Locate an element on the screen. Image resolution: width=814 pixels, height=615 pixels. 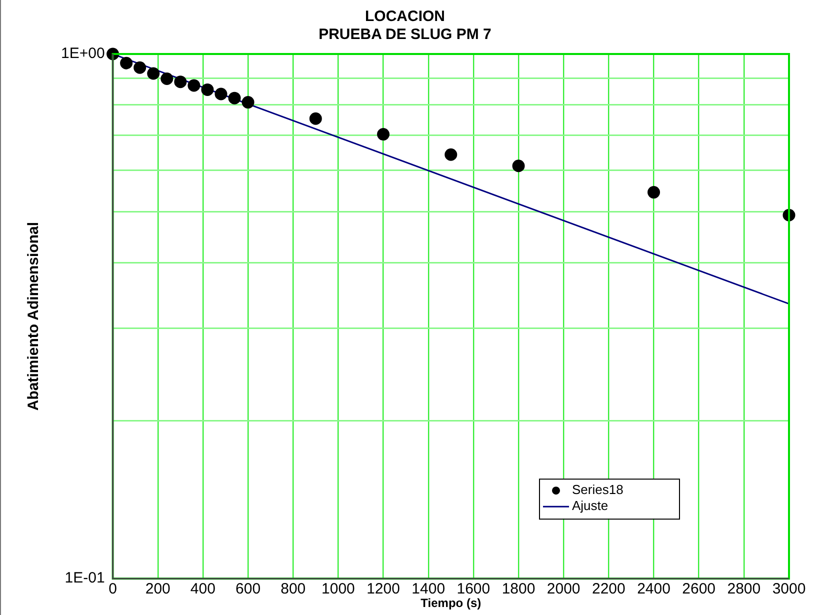
x-tick-label: 2800 is located at coordinates (744, 589).